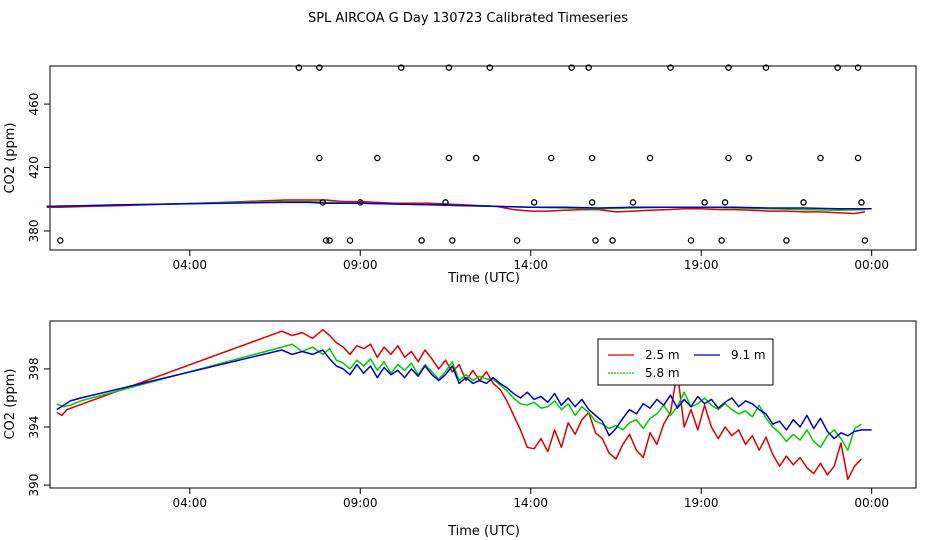 This screenshot has height=540, width=936. What do you see at coordinates (748, 355) in the screenshot?
I see `legend-label-9-1m: 9.1 m` at bounding box center [748, 355].